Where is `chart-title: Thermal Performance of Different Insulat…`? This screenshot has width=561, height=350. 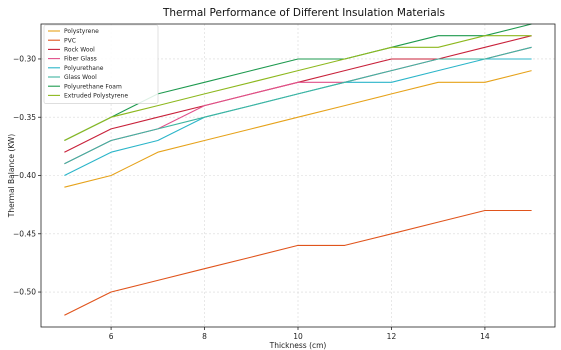
chart-title: Thermal Performance of Different Insulat… is located at coordinates (303, 13).